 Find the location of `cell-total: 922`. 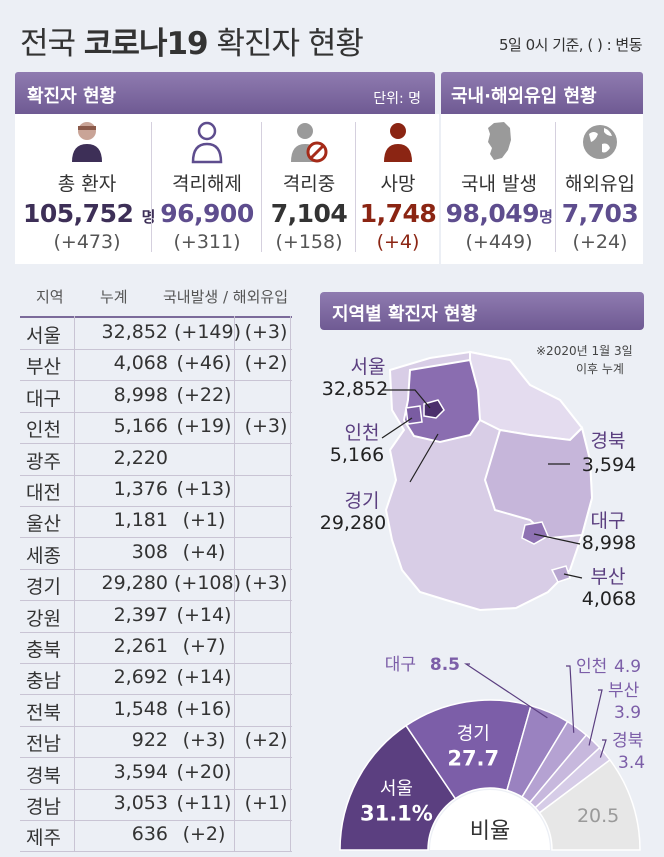

cell-total: 922 is located at coordinates (149, 740).